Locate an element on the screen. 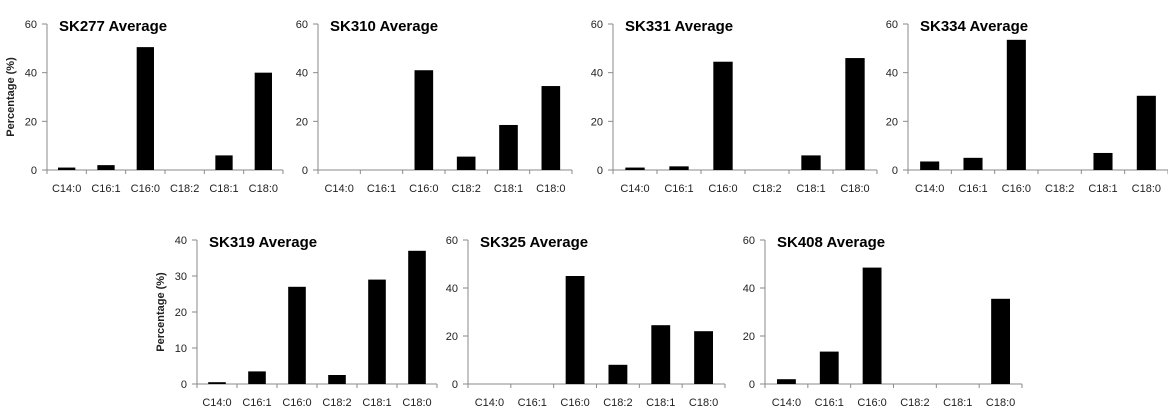  y-axis-label: Percentage (%) is located at coordinates (11, 97).